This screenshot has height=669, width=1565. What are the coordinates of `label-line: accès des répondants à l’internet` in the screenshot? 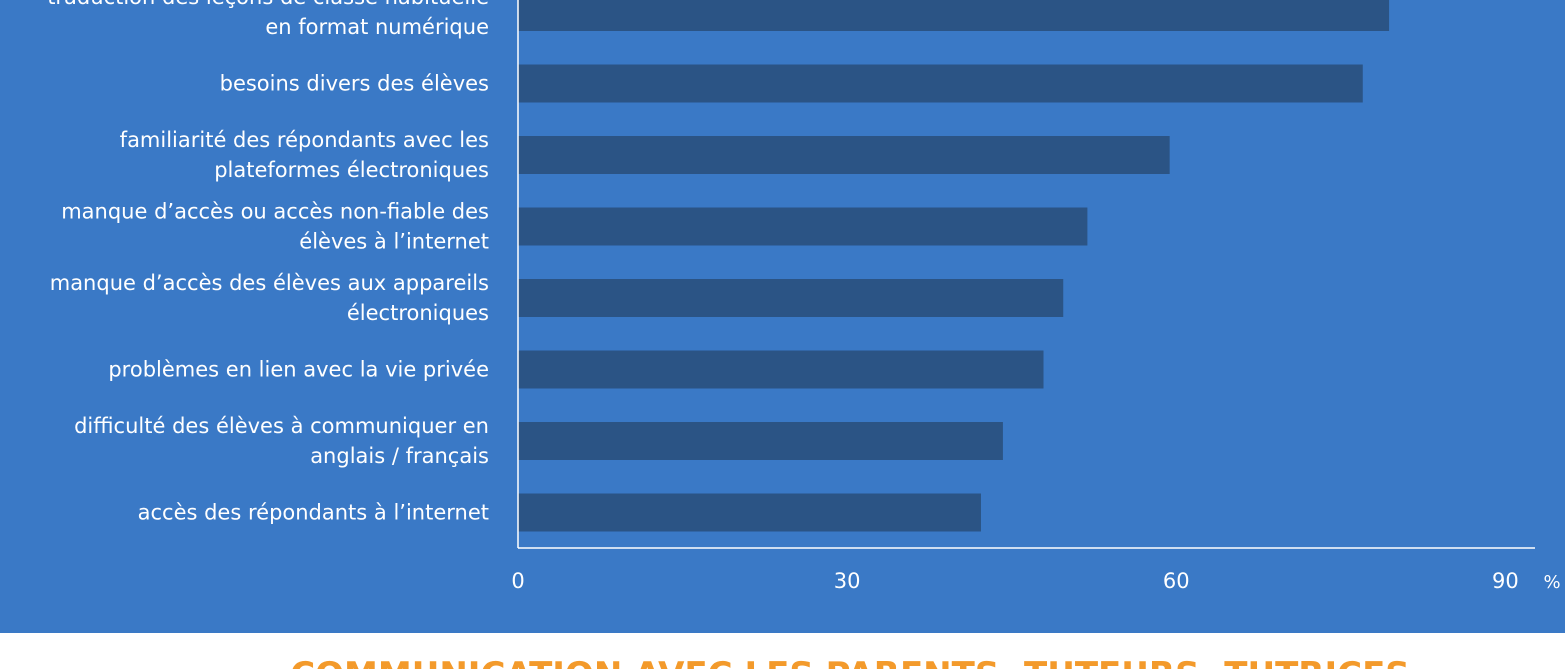 It's located at (313, 513).